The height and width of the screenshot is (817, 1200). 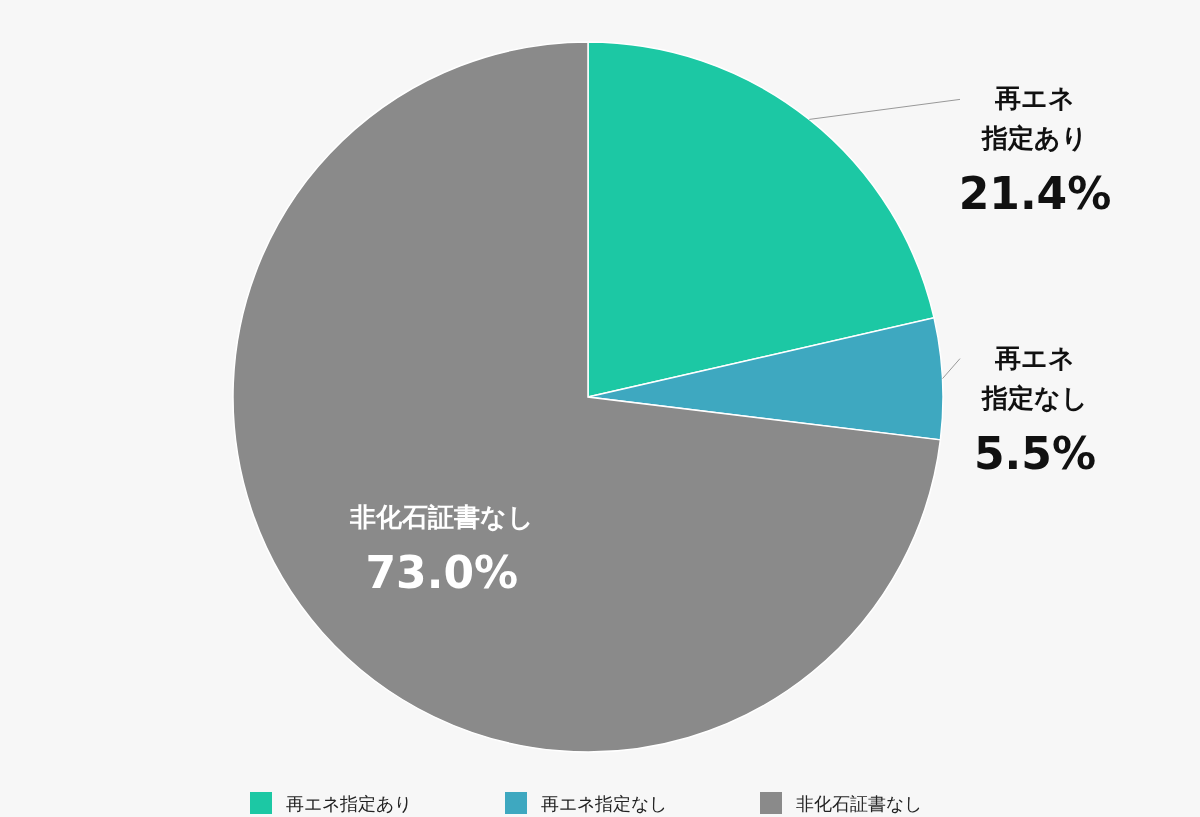 I want to click on text: 再エネ指定なし, so click(x=1034, y=377).